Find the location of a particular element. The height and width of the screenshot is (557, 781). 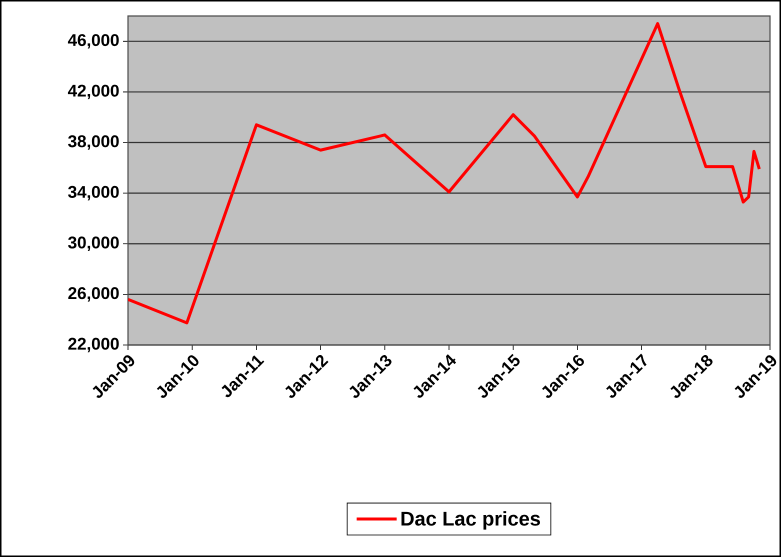

y-tick-label: 22,000 is located at coordinates (93, 345).